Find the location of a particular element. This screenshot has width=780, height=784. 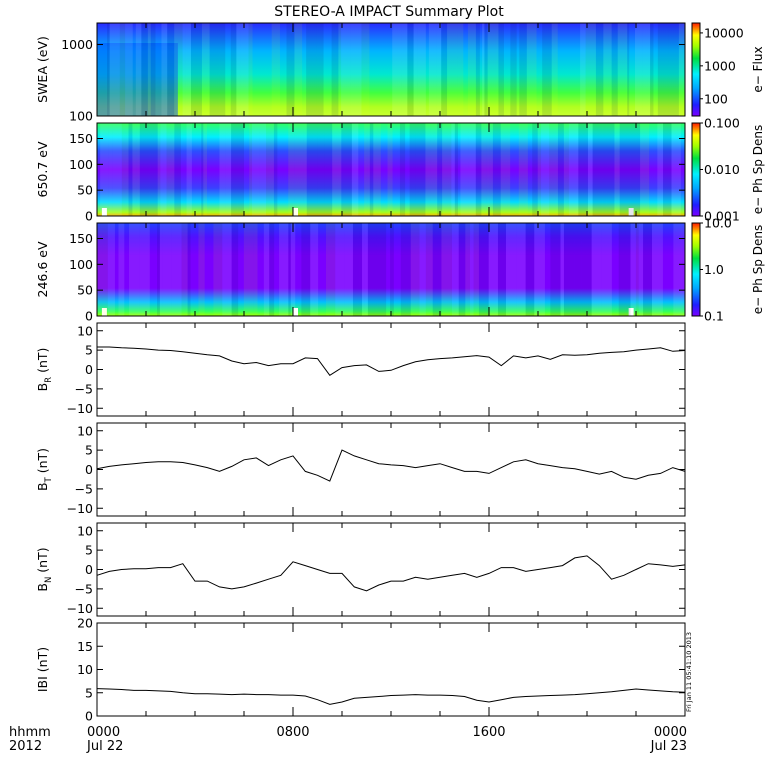

y-axis-label: 246.6 eV is located at coordinates (42, 269).